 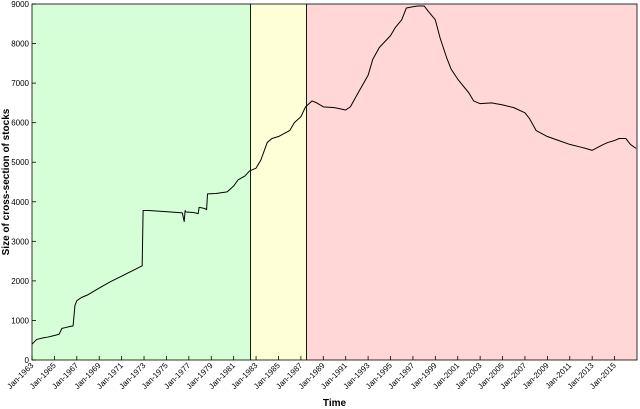 I want to click on y-tick-label: 0, so click(x=27, y=360).